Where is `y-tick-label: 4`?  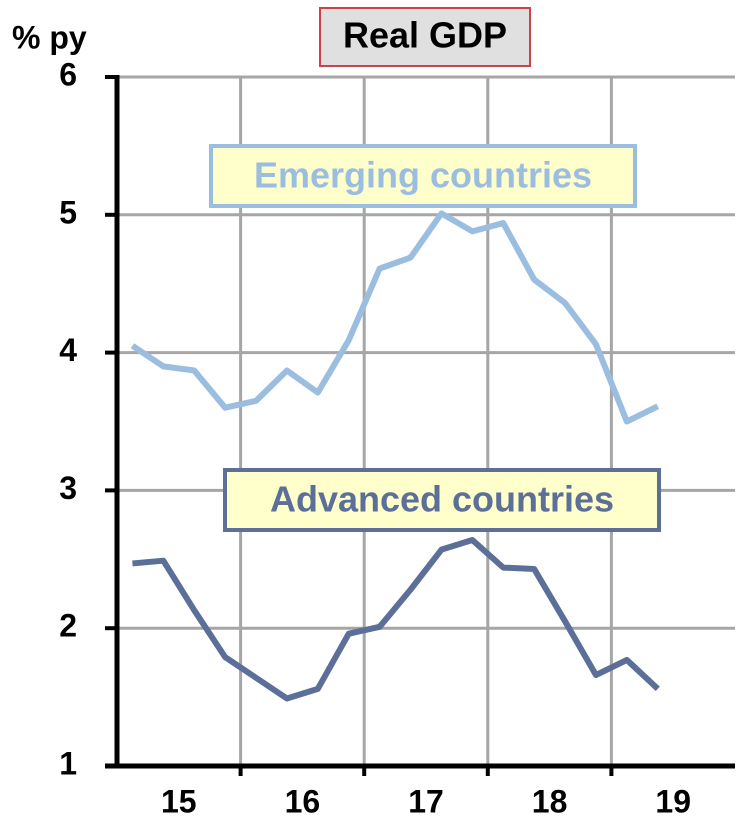 y-tick-label: 4 is located at coordinates (68, 350).